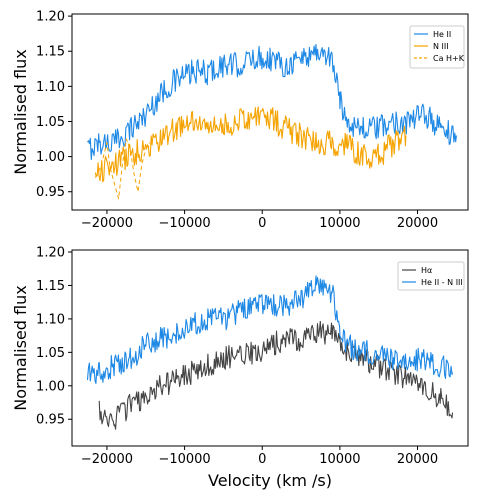 The image size is (498, 502). Describe the element at coordinates (426, 270) in the screenshot. I see `legend-label: Hα` at that location.